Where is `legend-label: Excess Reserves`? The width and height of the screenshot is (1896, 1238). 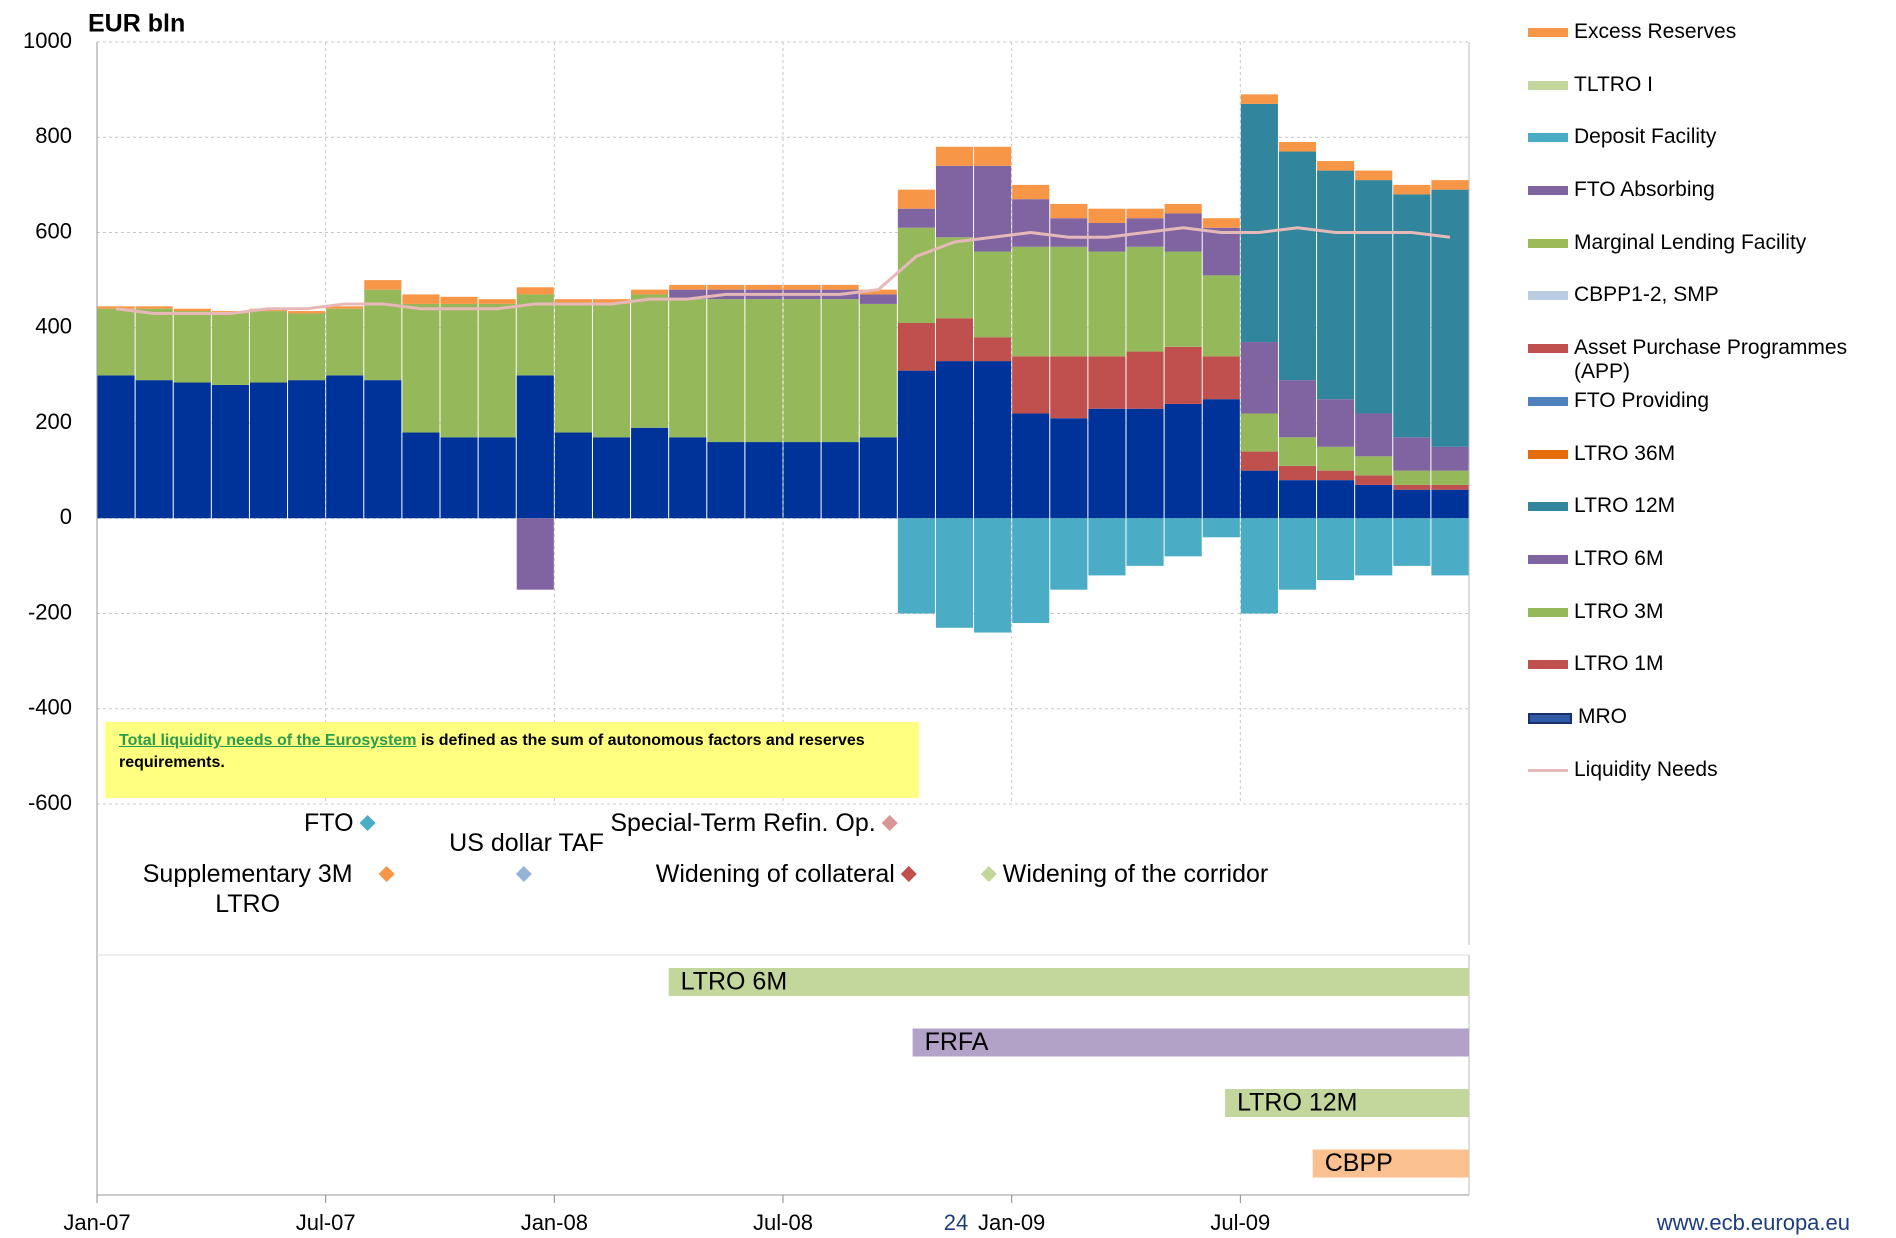 legend-label: Excess Reserves is located at coordinates (1655, 31).